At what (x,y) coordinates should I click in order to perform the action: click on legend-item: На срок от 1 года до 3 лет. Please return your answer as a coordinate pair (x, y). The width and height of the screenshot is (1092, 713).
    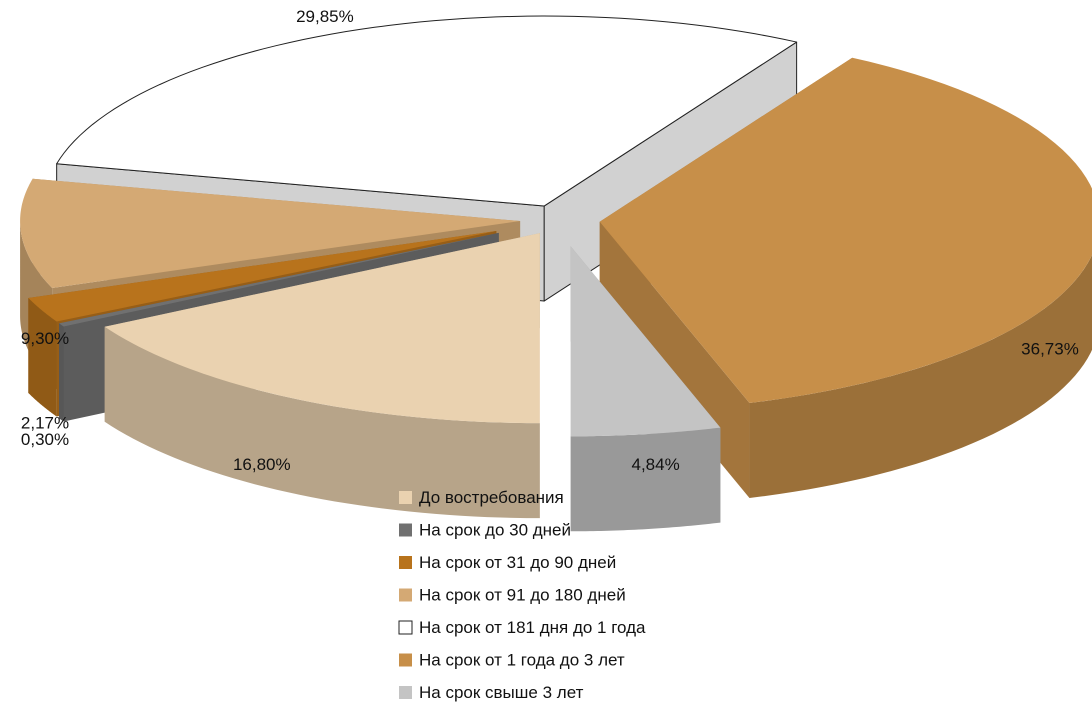
    Looking at the image, I should click on (512, 660).